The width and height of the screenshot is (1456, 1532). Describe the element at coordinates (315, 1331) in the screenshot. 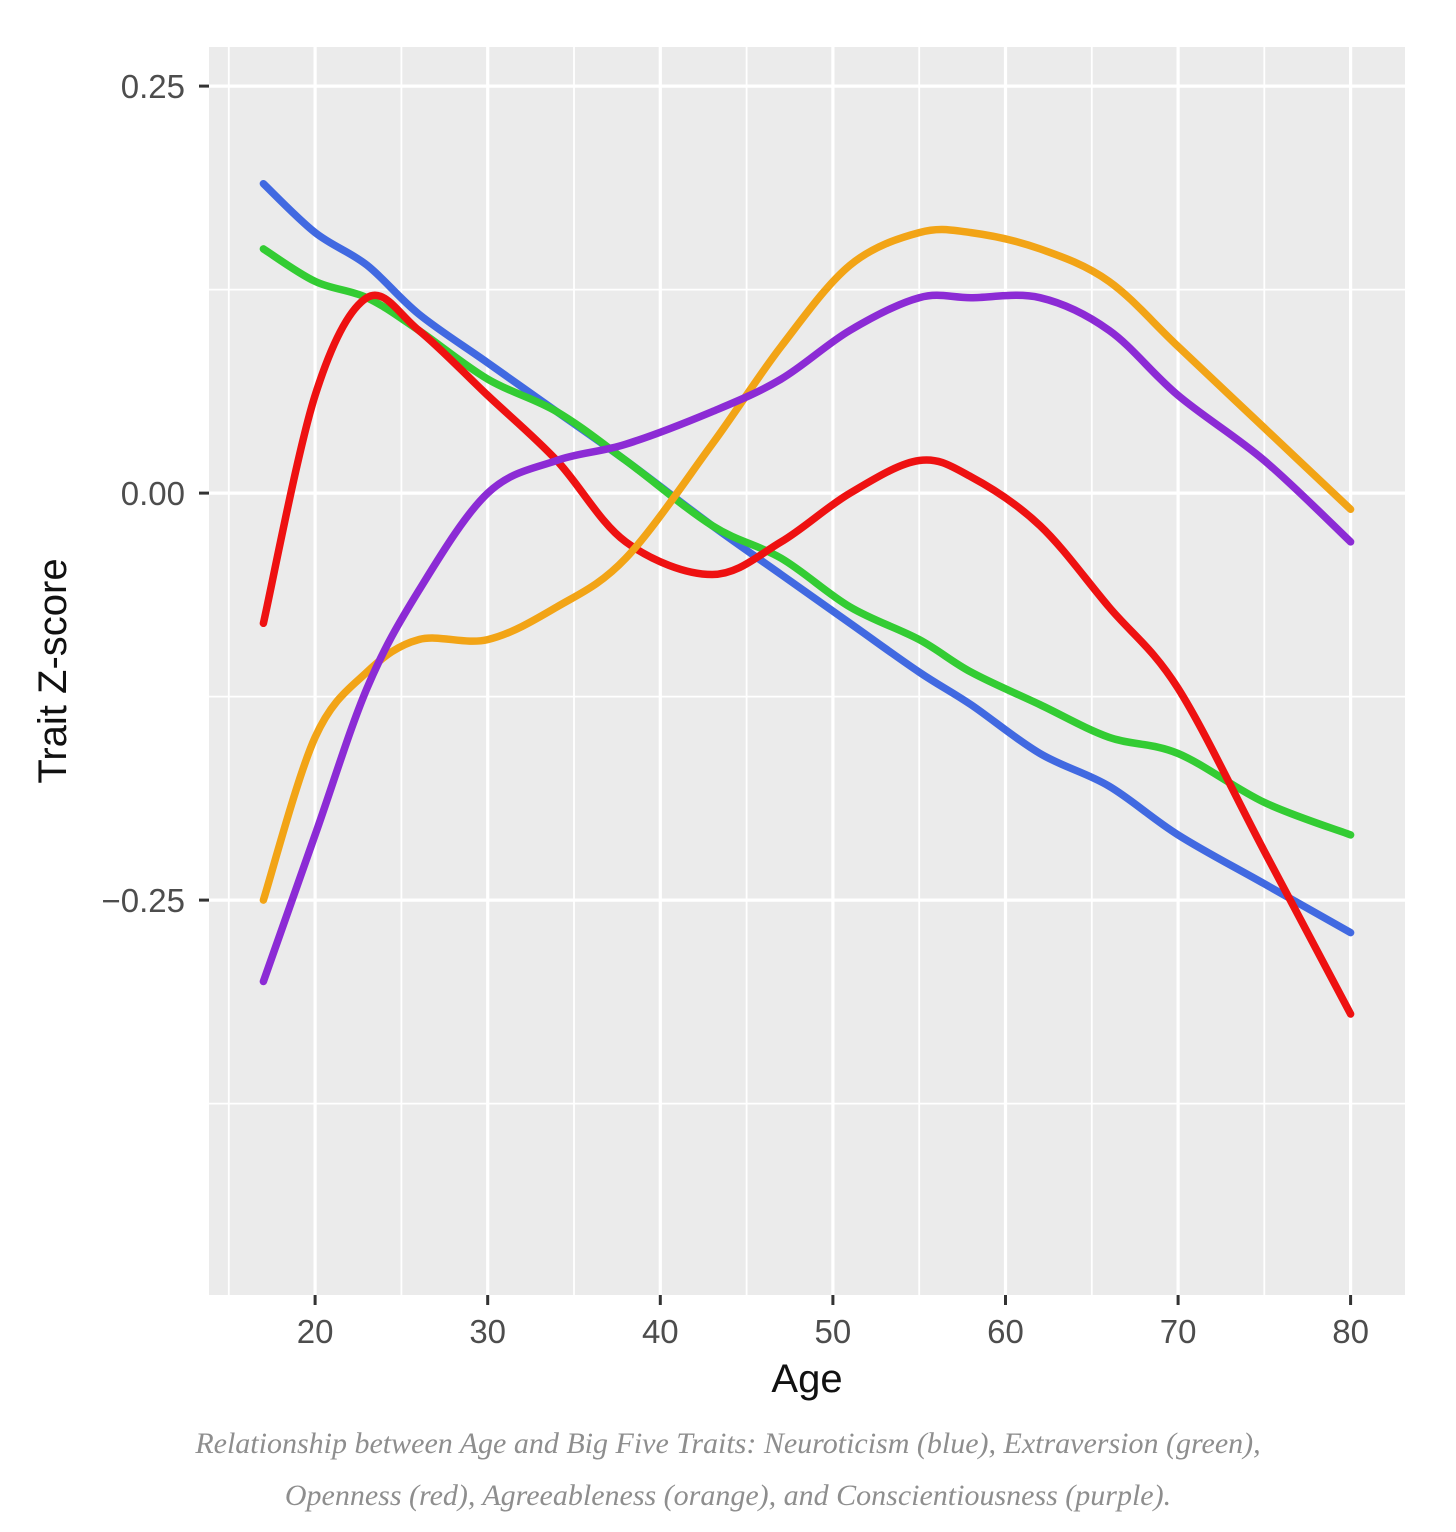

I see `x-tick-label-20: 20` at that location.